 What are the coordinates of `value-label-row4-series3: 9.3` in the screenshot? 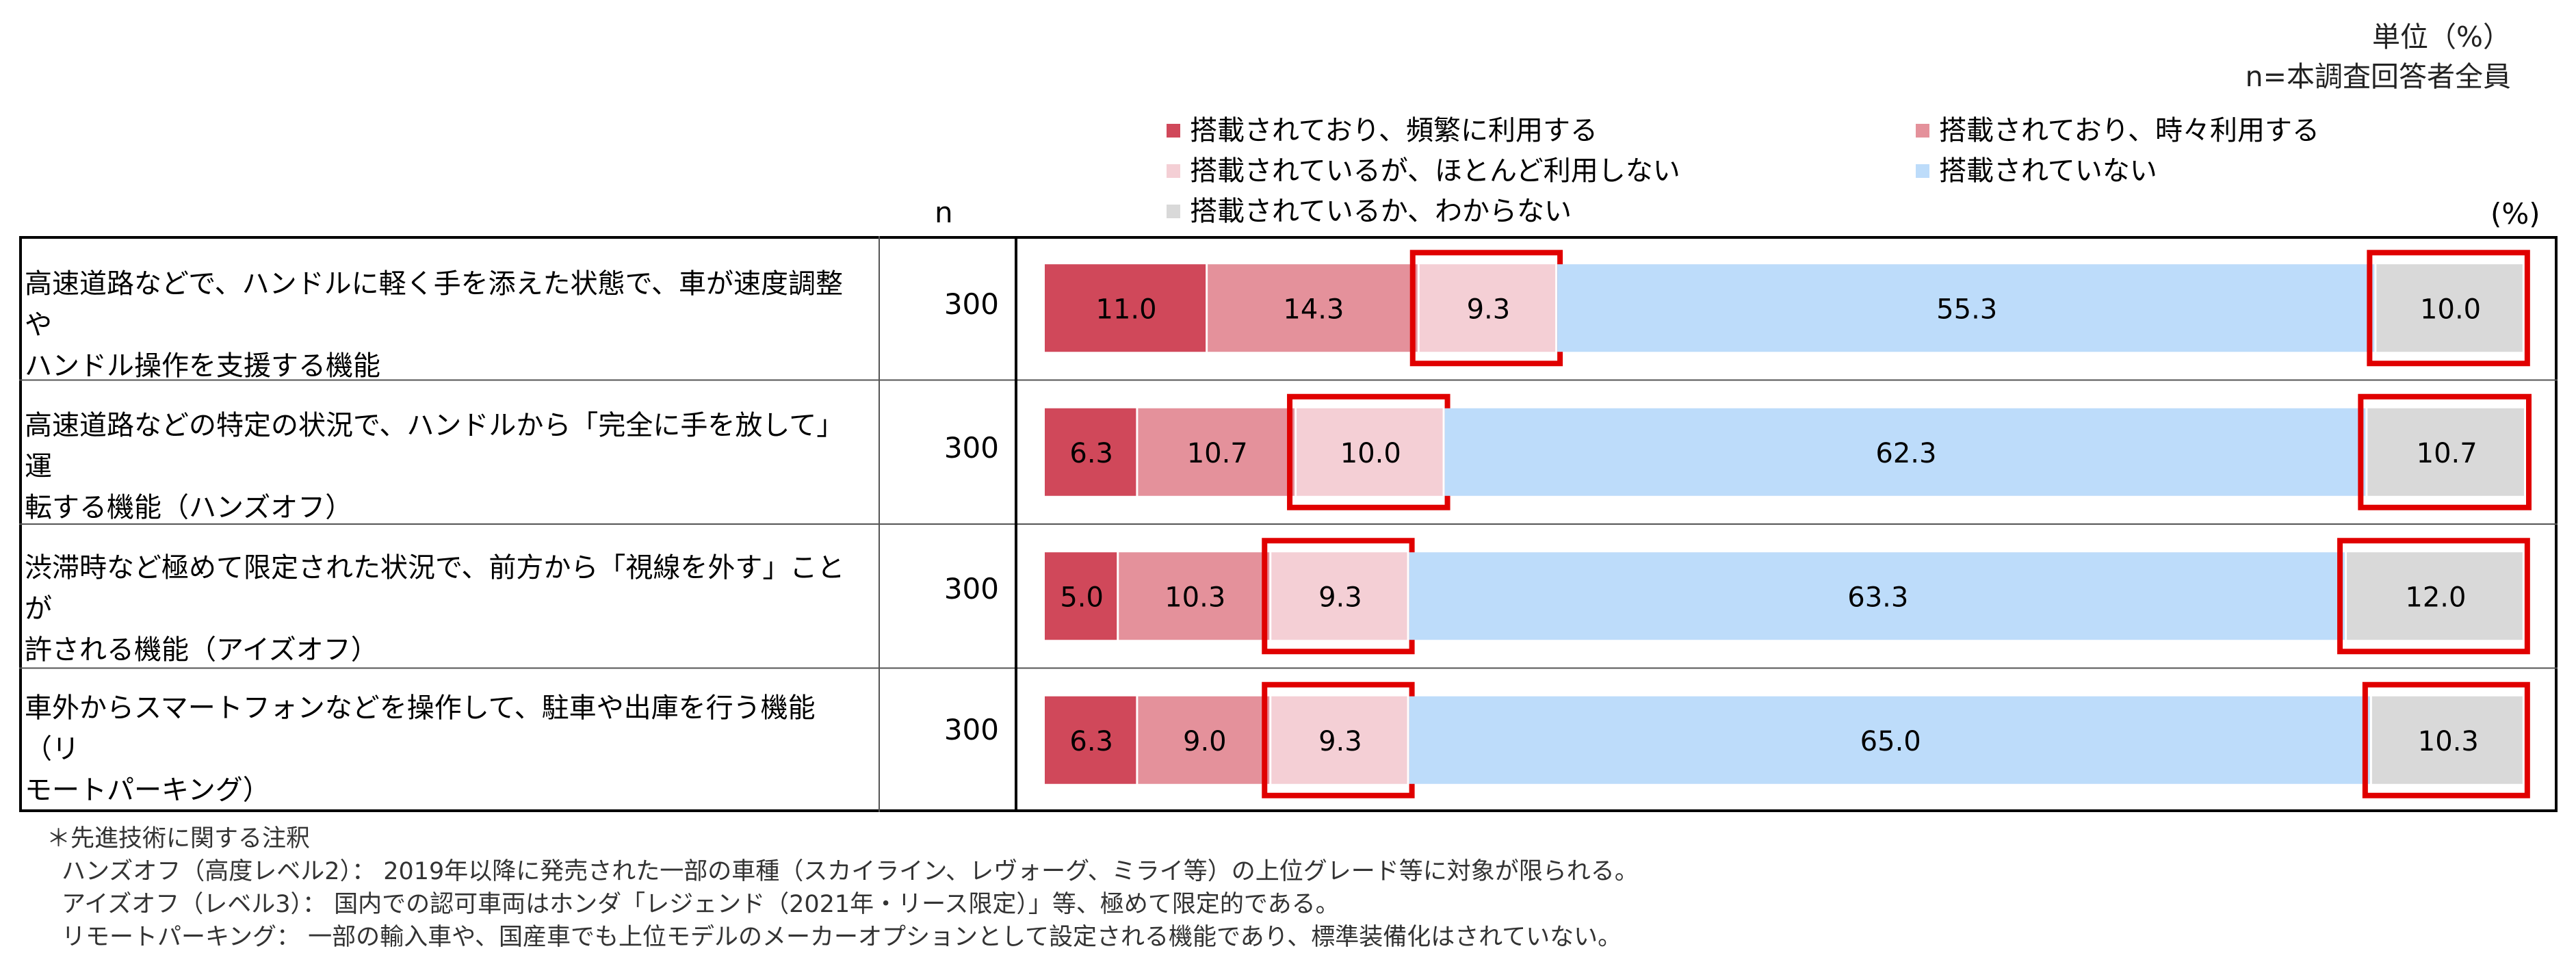 It's located at (1340, 741).